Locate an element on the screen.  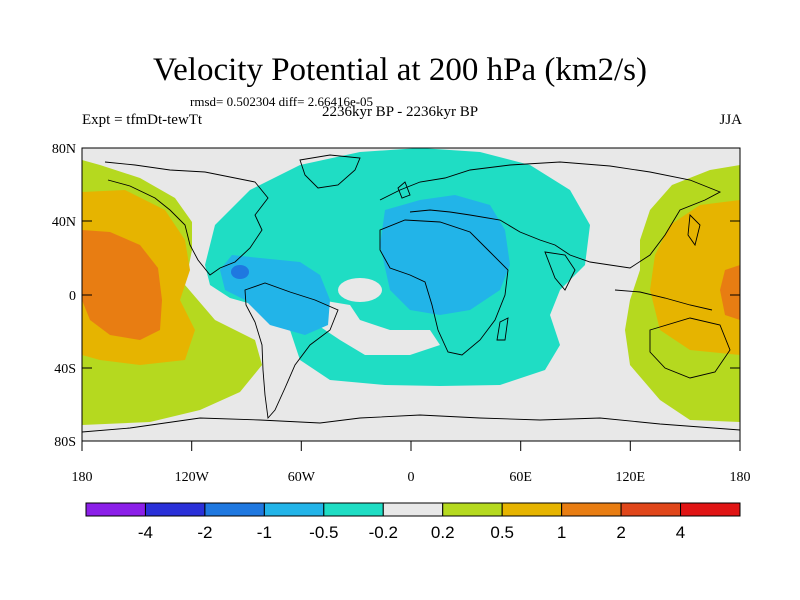
colorbar-label: 4 is located at coordinates (680, 532).